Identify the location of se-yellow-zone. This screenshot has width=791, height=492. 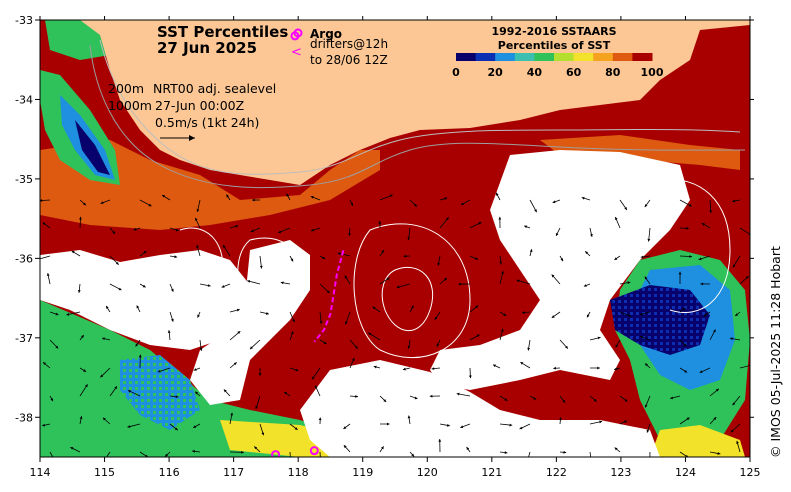
(697, 441).